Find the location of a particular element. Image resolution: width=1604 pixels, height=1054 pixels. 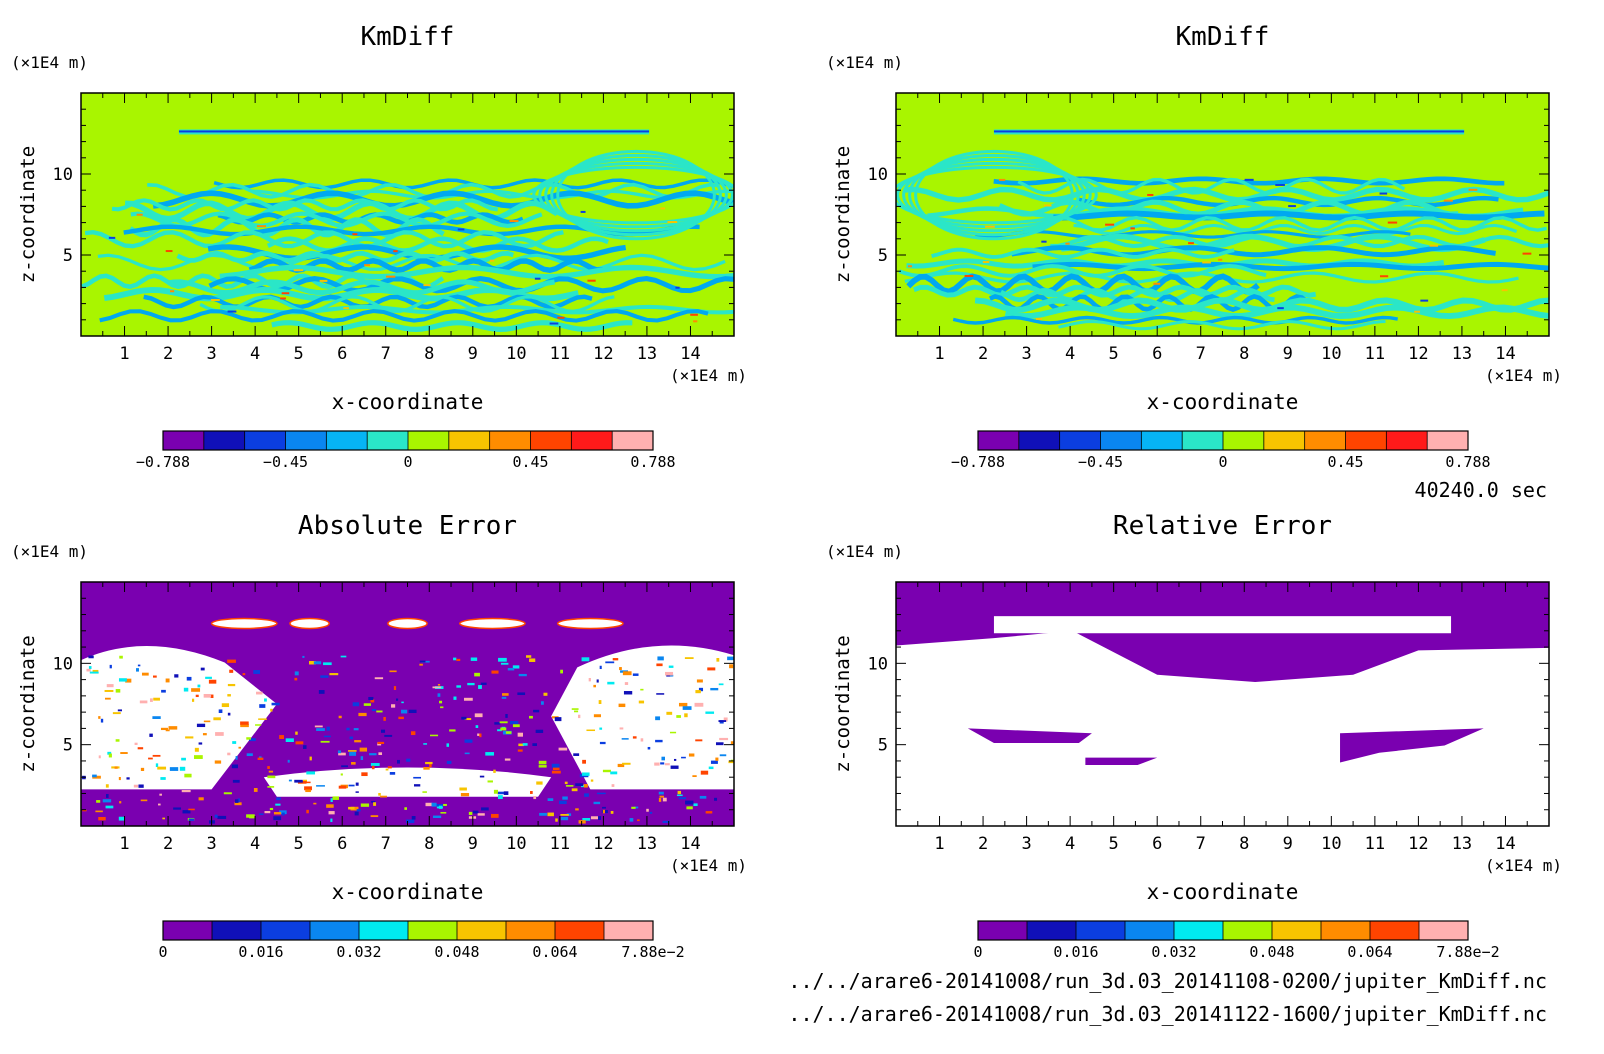

x-tick-label: 11 is located at coordinates (560, 354).